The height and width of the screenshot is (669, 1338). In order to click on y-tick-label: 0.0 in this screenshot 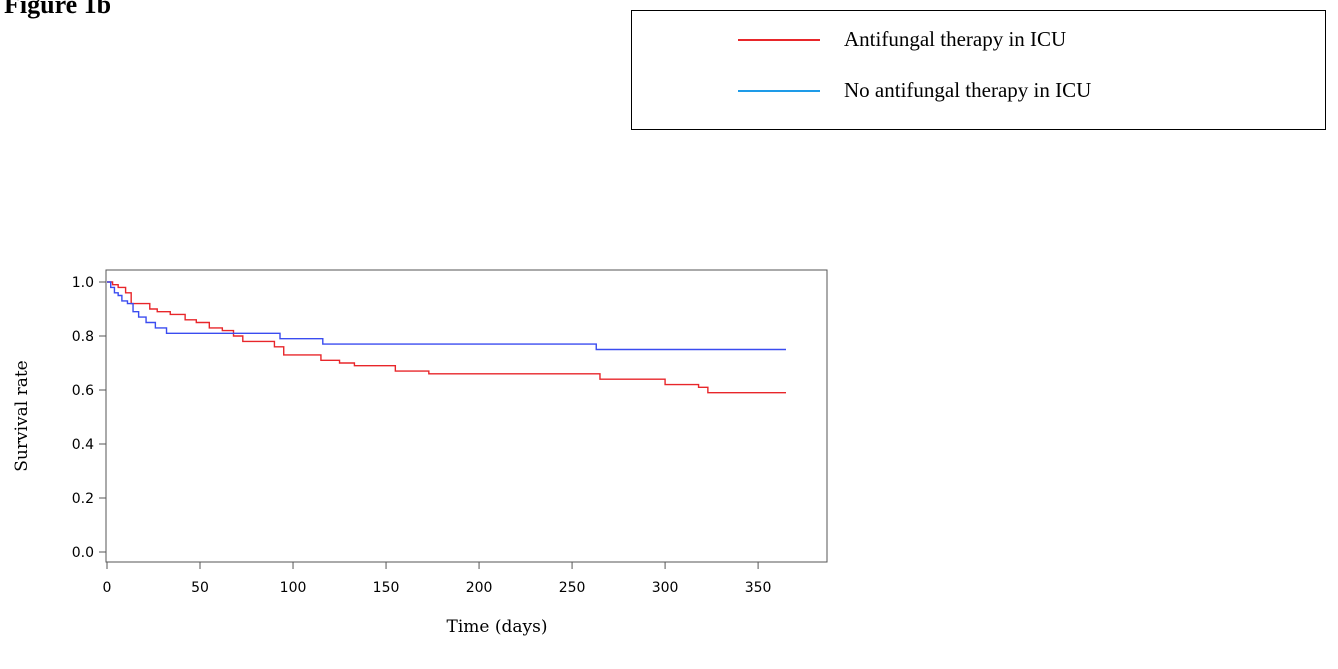, I will do `click(83, 553)`.